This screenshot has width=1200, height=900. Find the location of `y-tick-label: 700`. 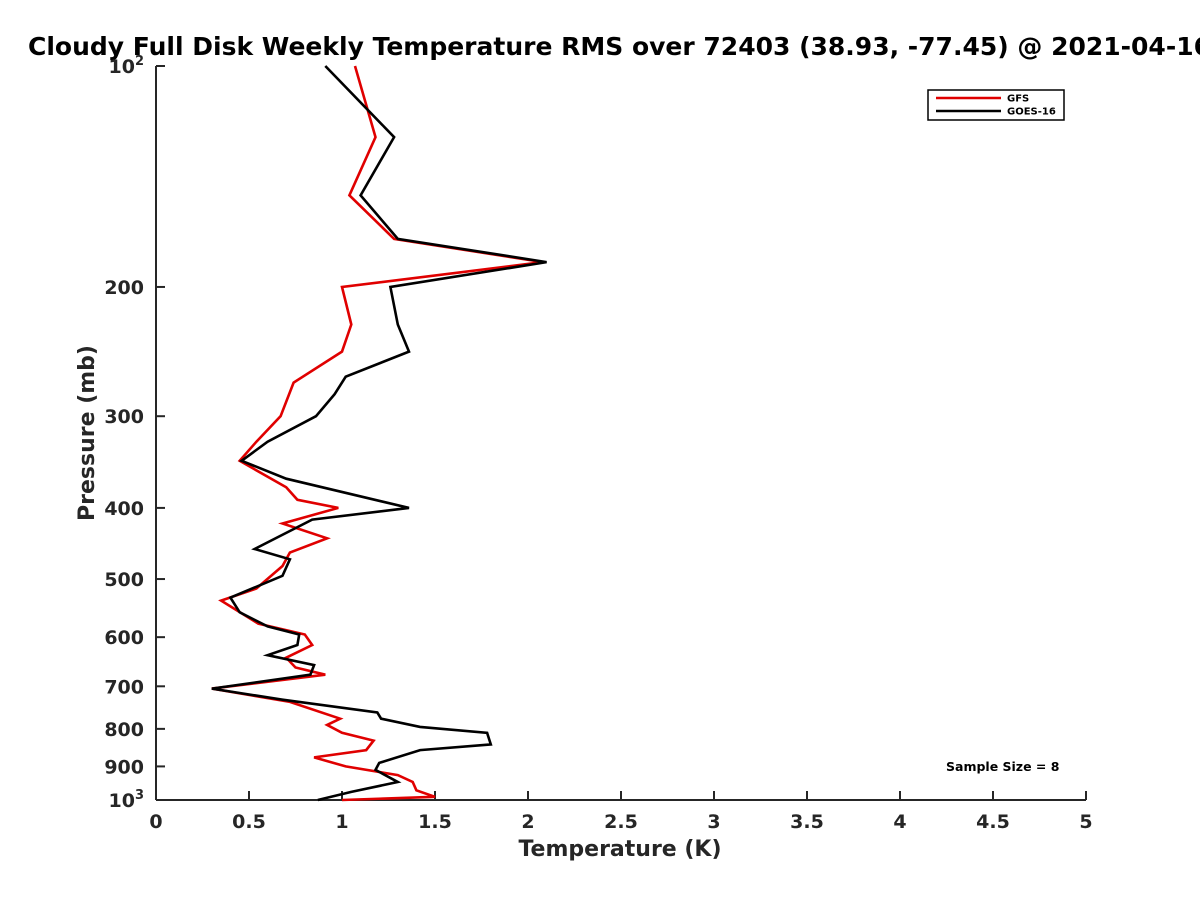

y-tick-label: 700 is located at coordinates (124, 687).